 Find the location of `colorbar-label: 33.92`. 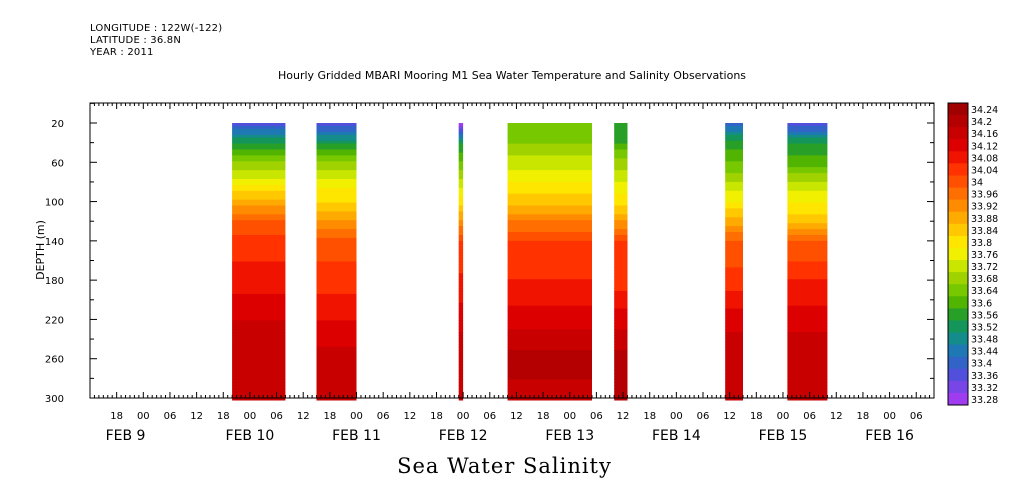

colorbar-label: 33.92 is located at coordinates (984, 207).